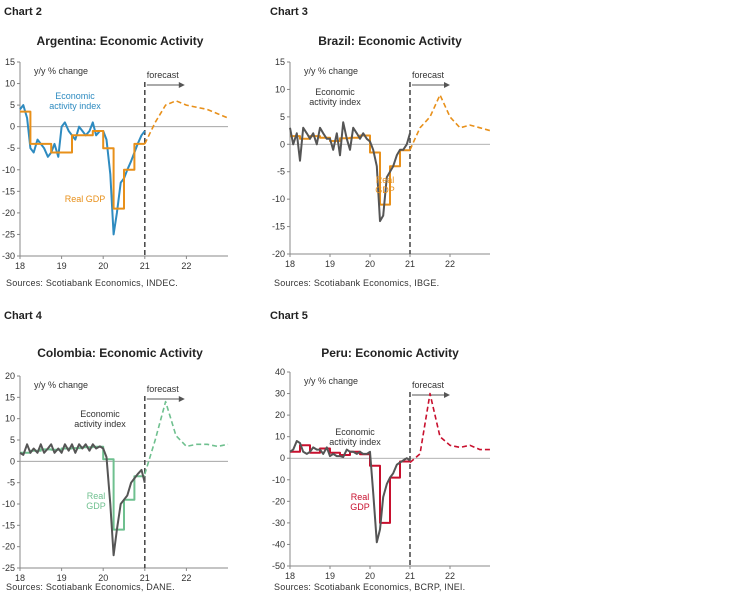 The image size is (750, 608). Describe the element at coordinates (120, 41) in the screenshot. I see `chart-title: Argentina: Economic Activity` at that location.